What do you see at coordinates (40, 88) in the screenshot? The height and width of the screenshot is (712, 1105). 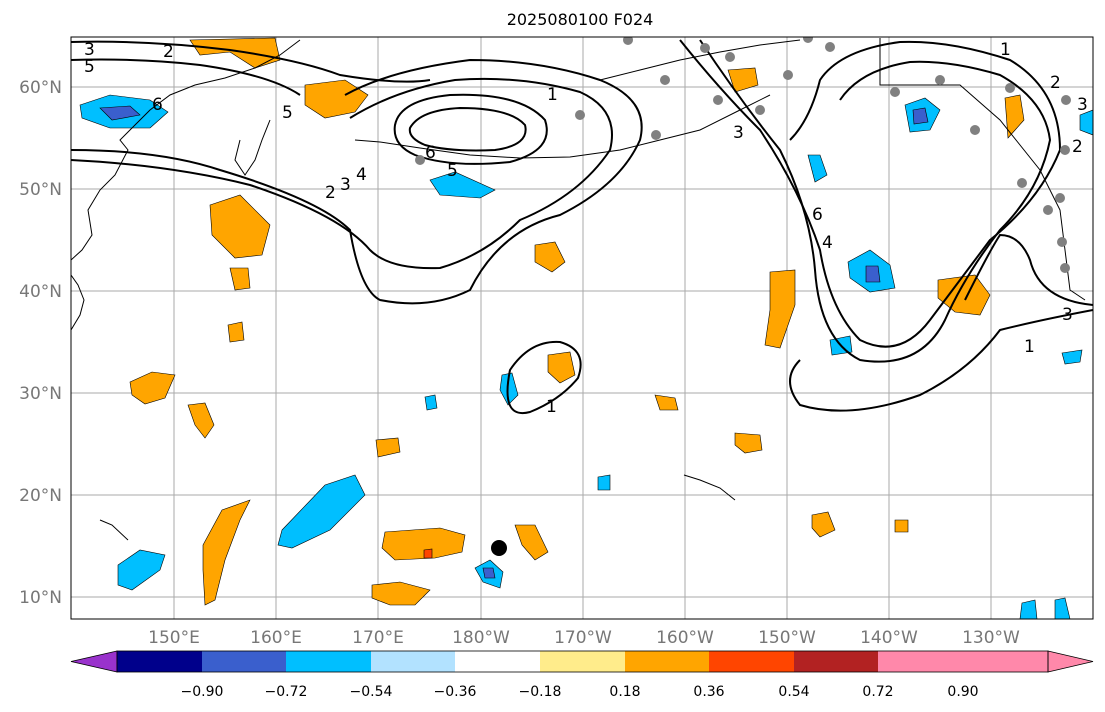 I see `lat-label: 60°N` at bounding box center [40, 88].